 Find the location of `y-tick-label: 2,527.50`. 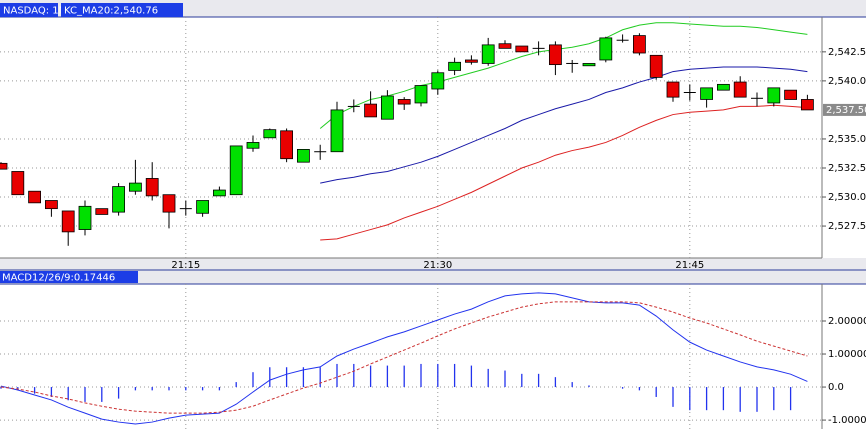

y-tick-label: 2,527.50 is located at coordinates (847, 226).